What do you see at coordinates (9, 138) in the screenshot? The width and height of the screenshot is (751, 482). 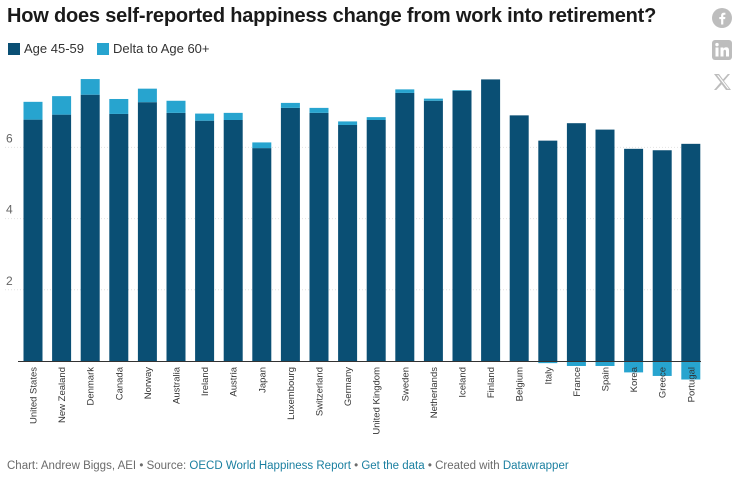 I see `y-tick-label: 6` at bounding box center [9, 138].